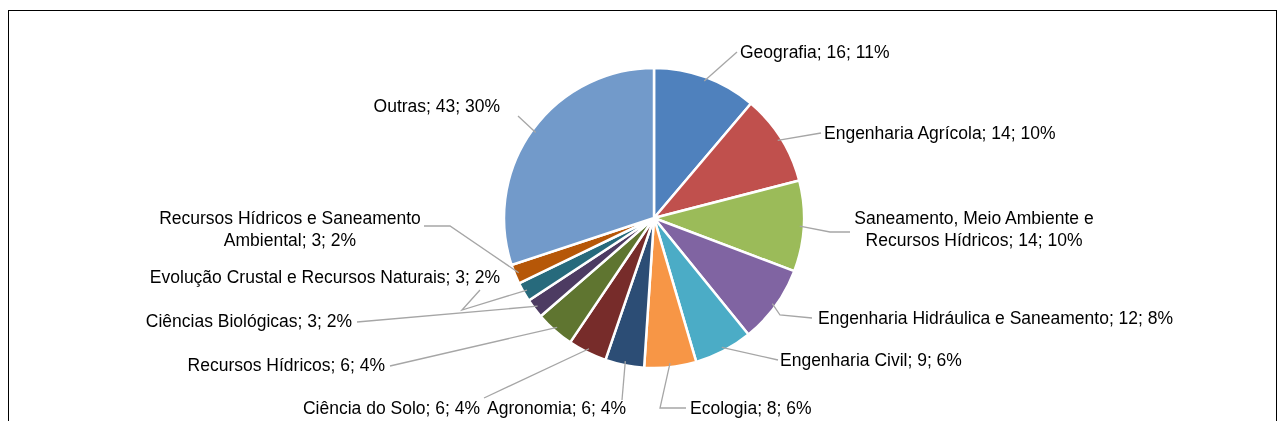 The image size is (1285, 421). What do you see at coordinates (248, 321) in the screenshot?
I see `slice-label: Ciências Biológicas; 3; 2%` at bounding box center [248, 321].